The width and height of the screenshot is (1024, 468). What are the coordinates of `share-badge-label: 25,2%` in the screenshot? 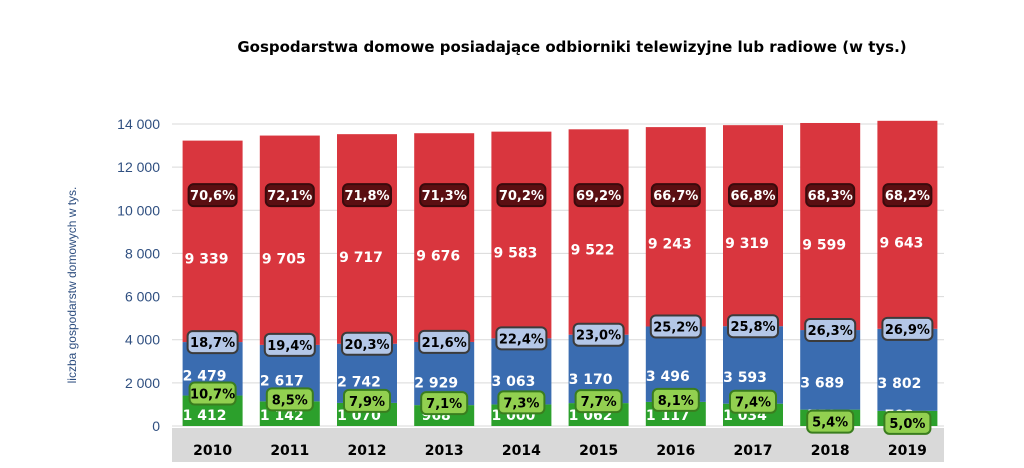 It's located at (675, 327).